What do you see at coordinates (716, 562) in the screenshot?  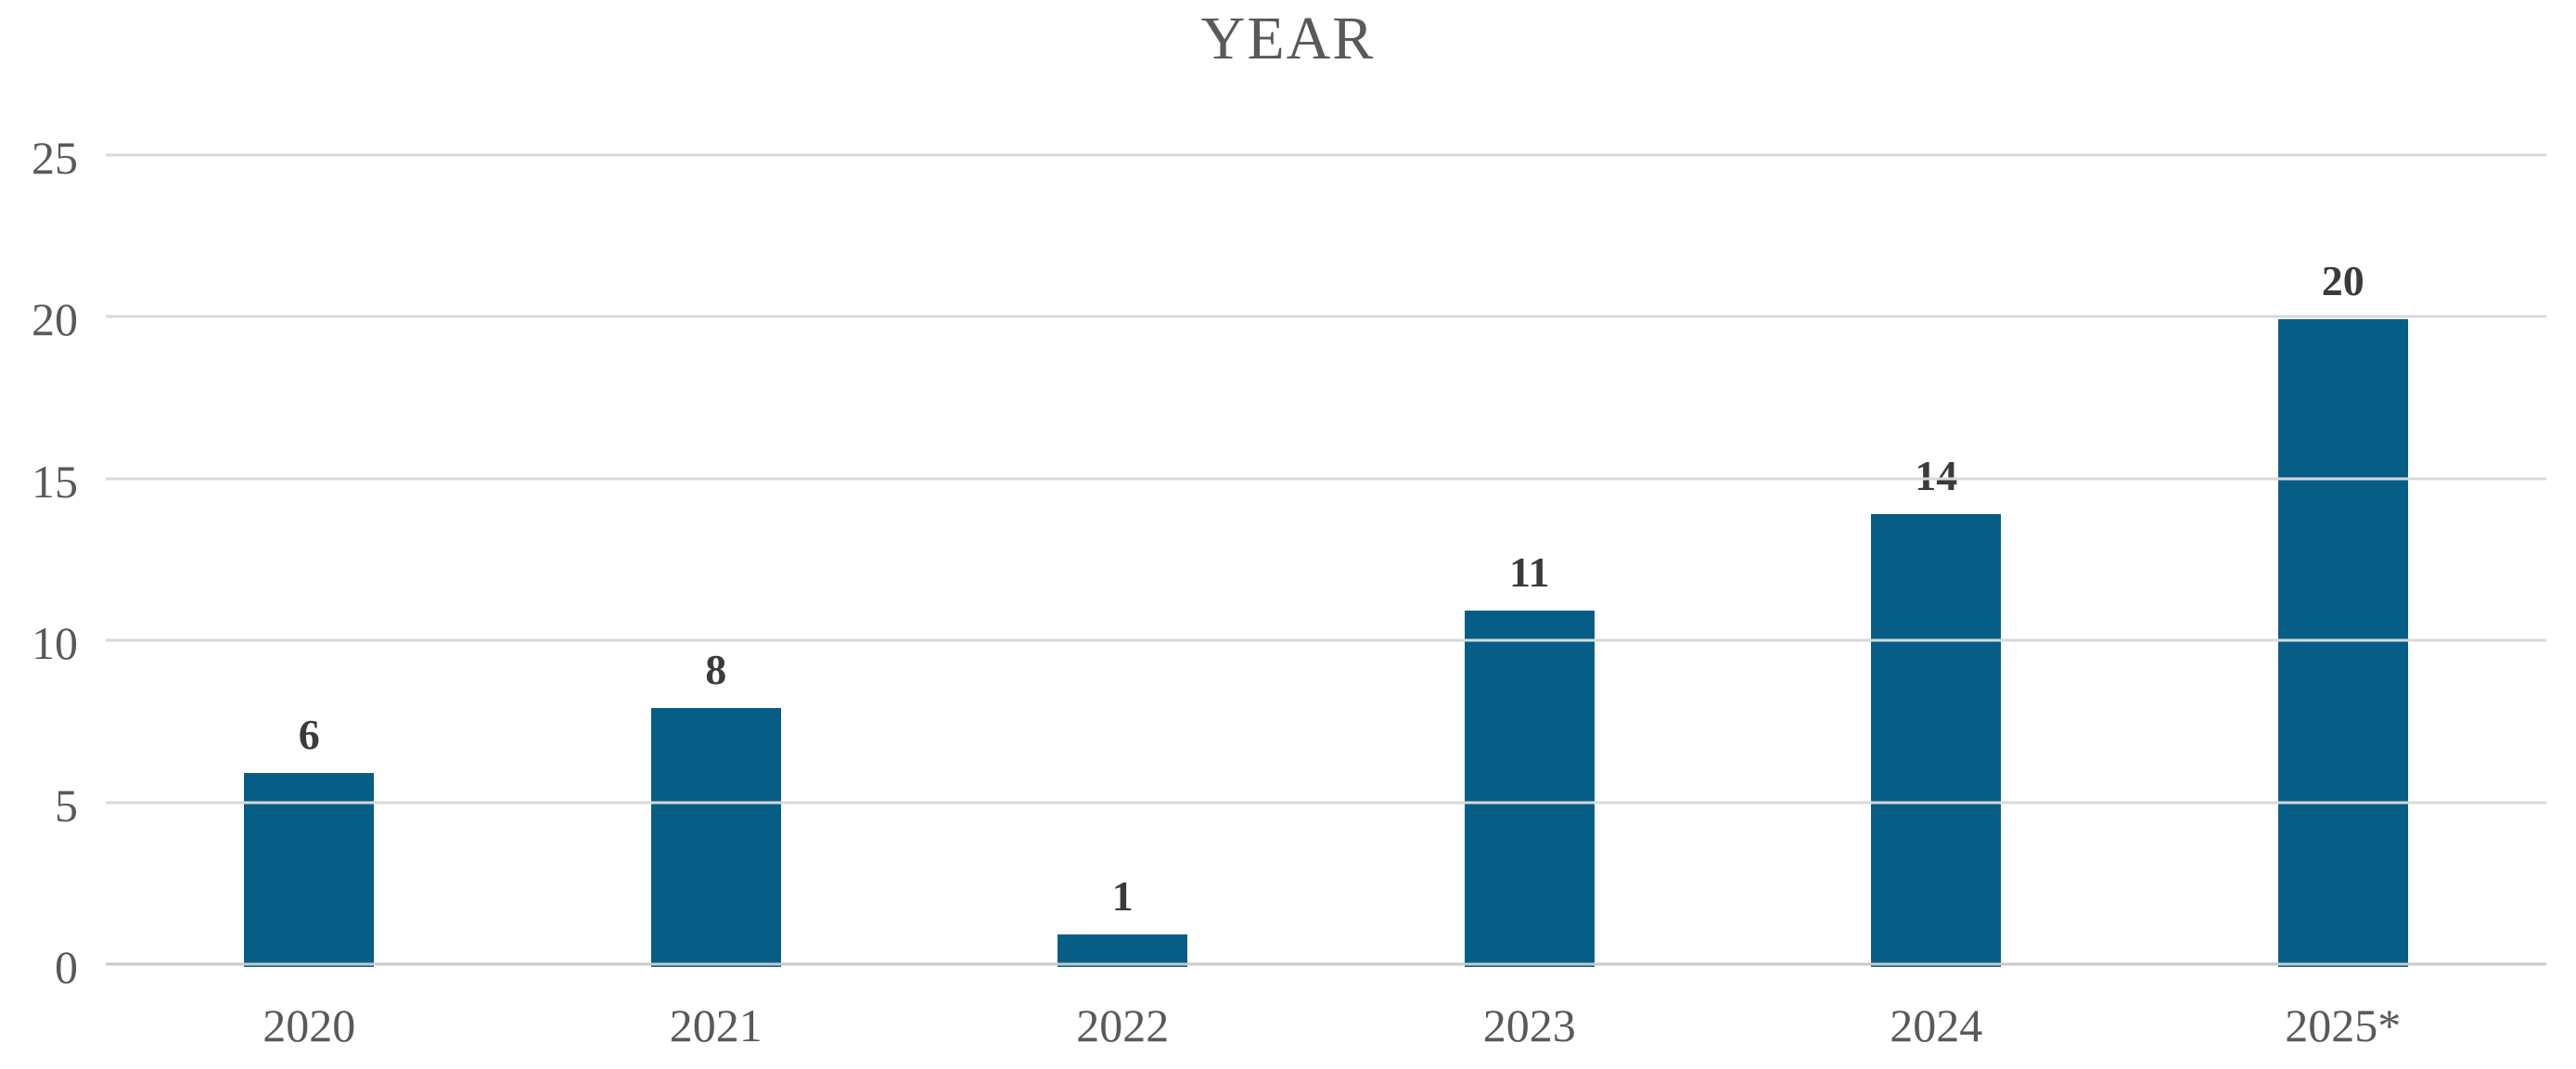 I see `bar-column: 8` at bounding box center [716, 562].